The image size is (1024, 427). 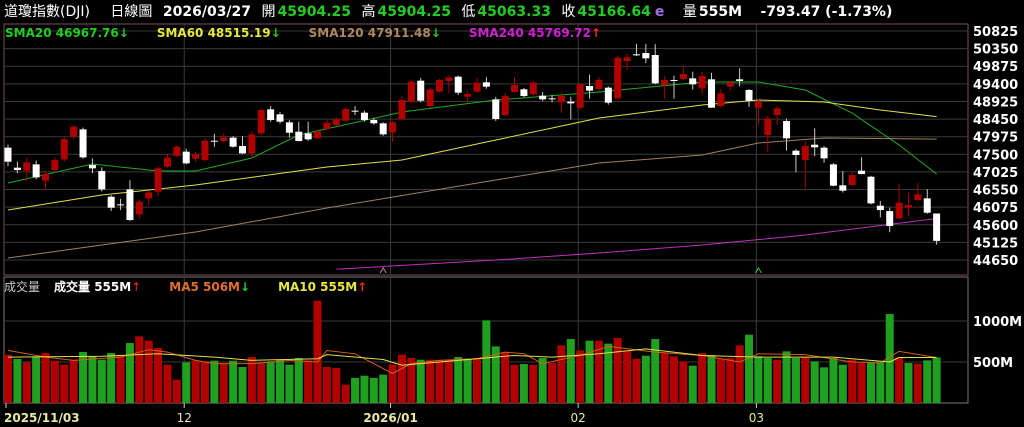 I want to click on change-value: -793.47 (-1.73%), so click(x=826, y=12).